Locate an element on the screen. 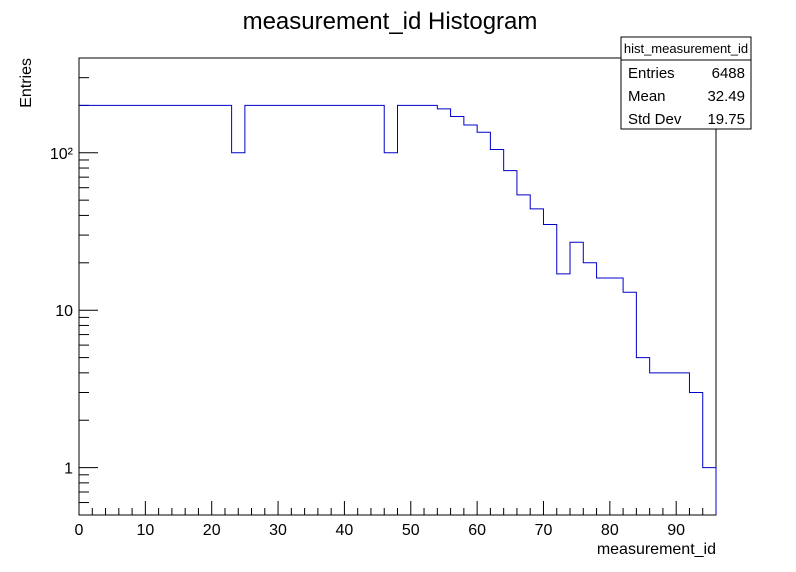 The height and width of the screenshot is (572, 796). chart-title: measurement_id Histogram is located at coordinates (390, 21).